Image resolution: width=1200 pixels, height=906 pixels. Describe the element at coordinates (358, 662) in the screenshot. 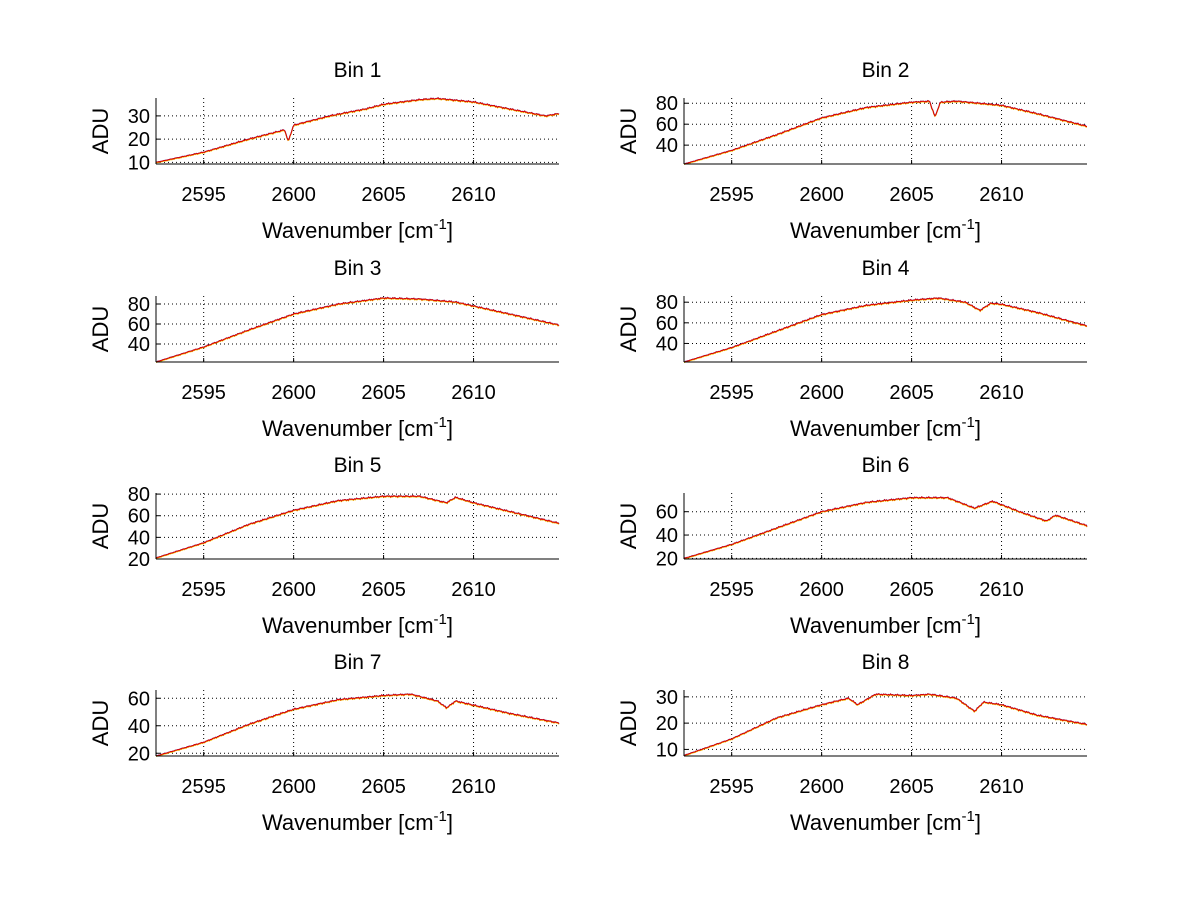

I see `subplot-title: Bin 7` at that location.